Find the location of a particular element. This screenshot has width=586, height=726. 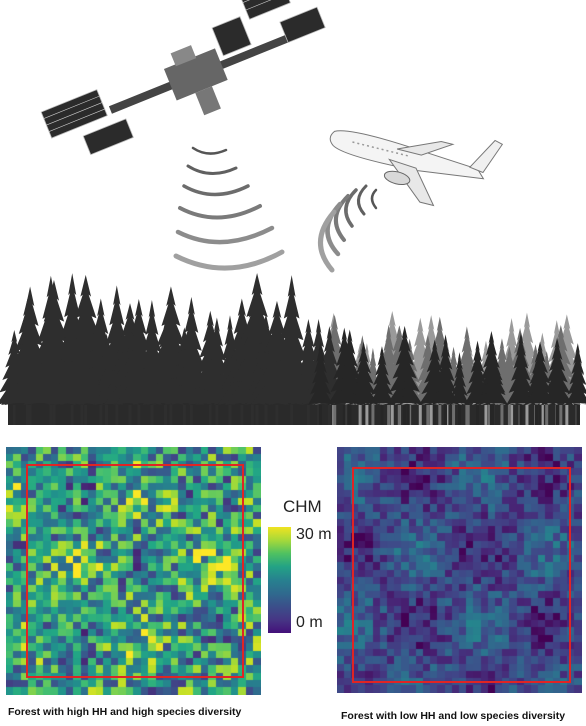

chm-map-low-diversity is located at coordinates (459, 570).